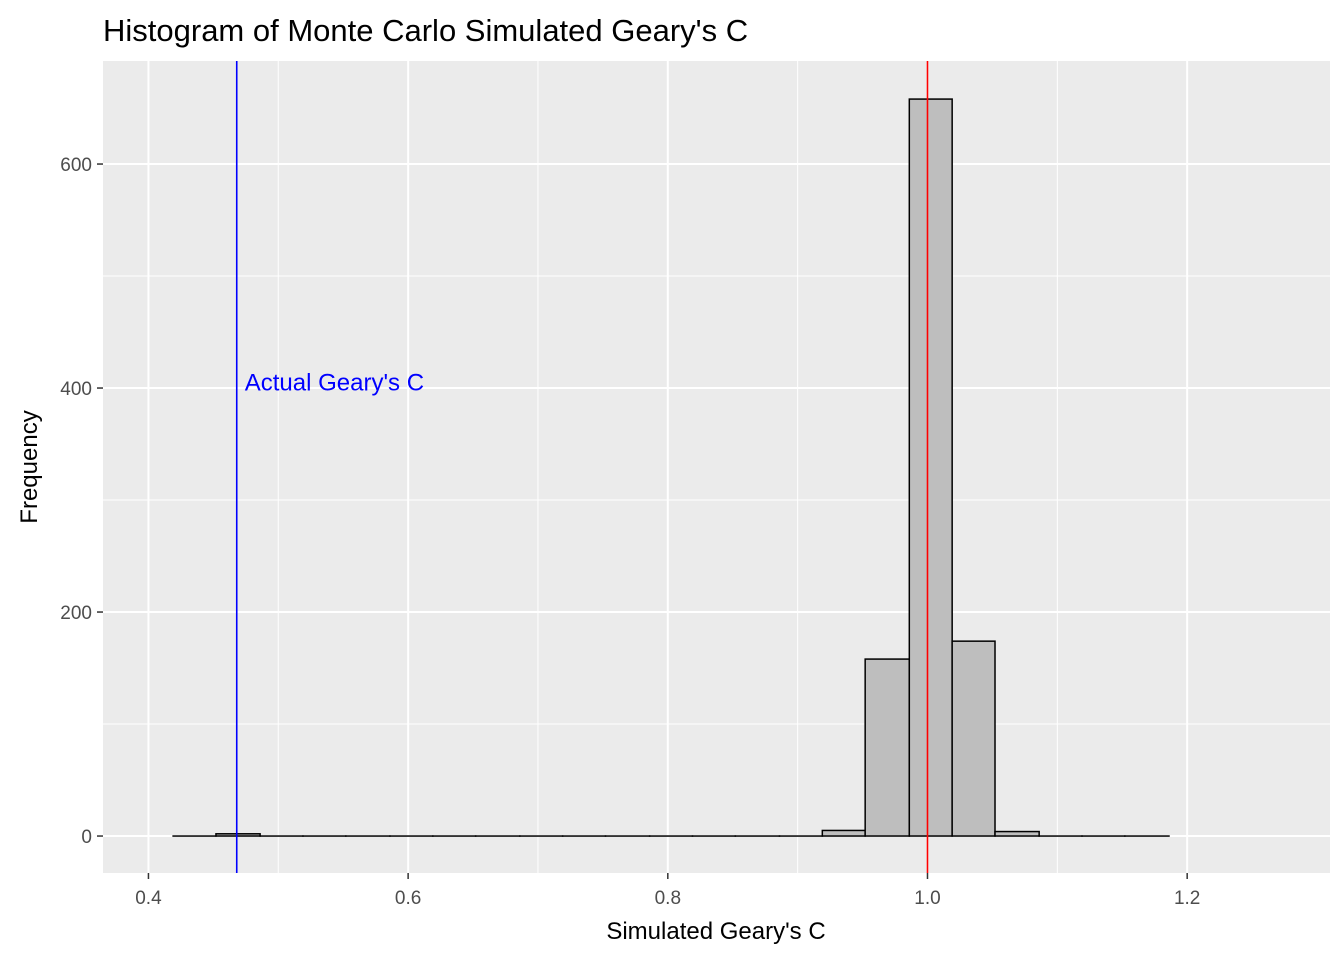 This screenshot has height=960, width=1344. What do you see at coordinates (81, 501) in the screenshot?
I see `y-axis-ticks: 0 200 400 600` at bounding box center [81, 501].